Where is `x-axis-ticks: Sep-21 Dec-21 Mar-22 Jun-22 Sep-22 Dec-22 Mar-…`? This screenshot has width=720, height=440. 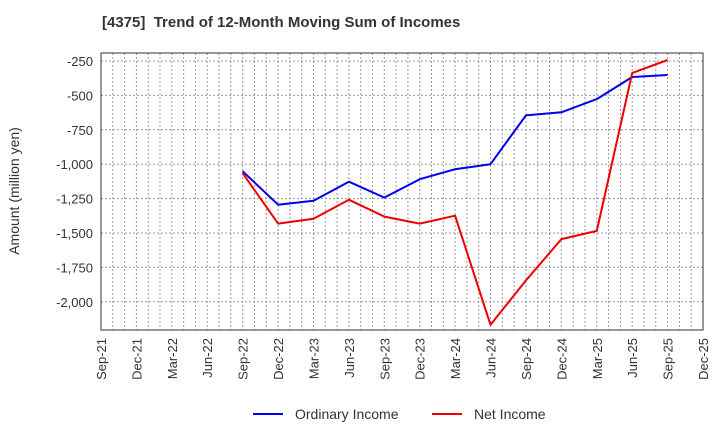 x-axis-ticks: Sep-21 Dec-21 Mar-22 Jun-22 Sep-22 Dec-22 Mar-… is located at coordinates (402, 359).